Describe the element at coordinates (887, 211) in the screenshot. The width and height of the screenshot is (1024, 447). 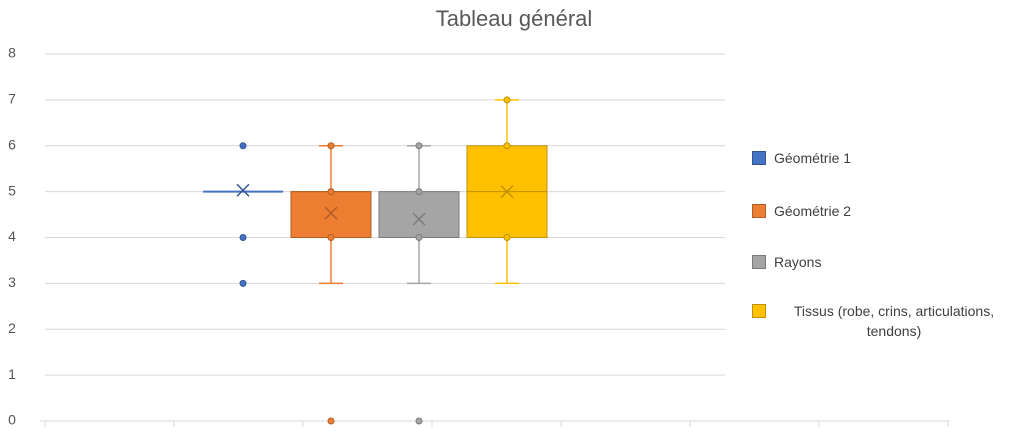
I see `legend-item: Géométrie 2` at that location.